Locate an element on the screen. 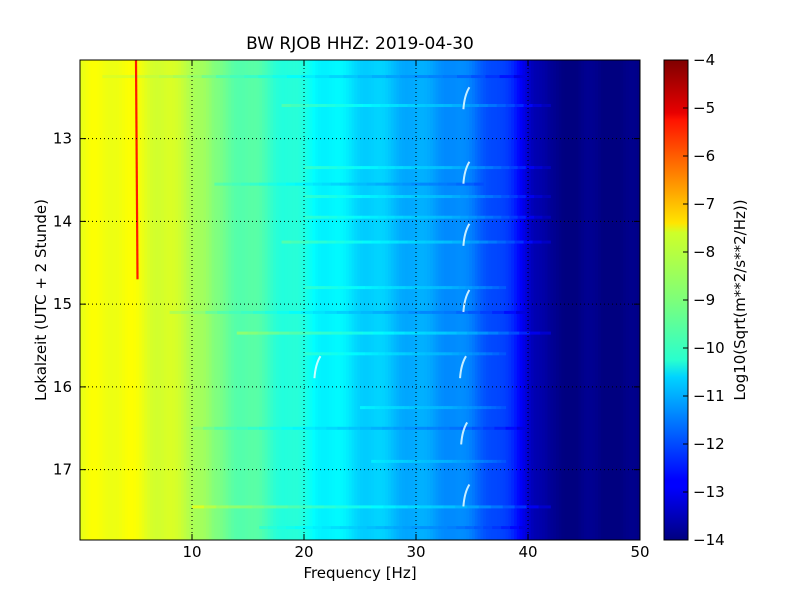 This screenshot has height=600, width=800. colorbar-label: Log10(Sqrt(m**2/s**2/Hz)) is located at coordinates (740, 299).